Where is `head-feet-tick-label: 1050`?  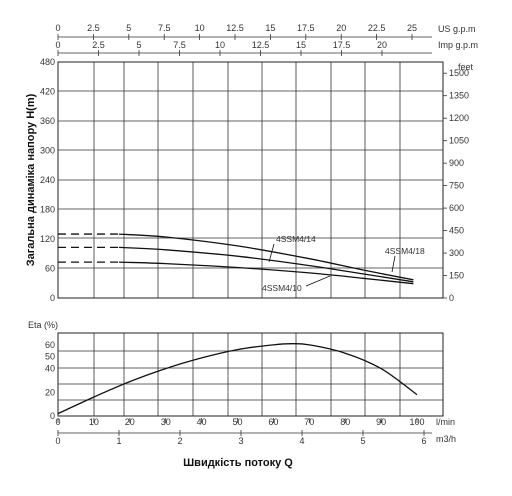 head-feet-tick-label: 1050 is located at coordinates (459, 141).